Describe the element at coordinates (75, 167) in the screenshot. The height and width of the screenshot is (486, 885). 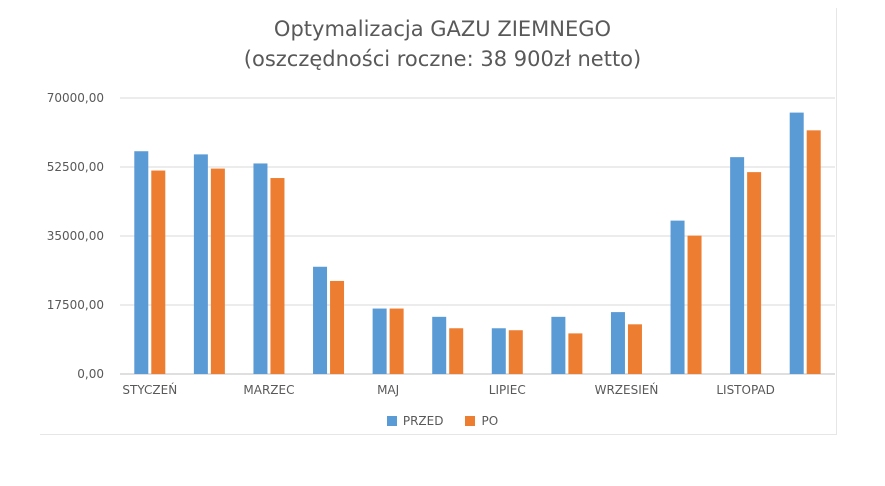
I see `y-tick-label: 52500,00` at that location.